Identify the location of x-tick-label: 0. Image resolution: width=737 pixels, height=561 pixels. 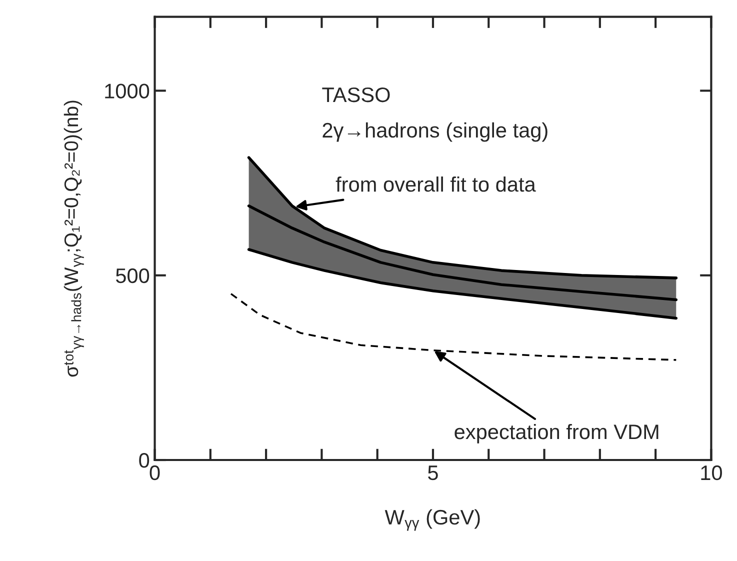
(155, 472).